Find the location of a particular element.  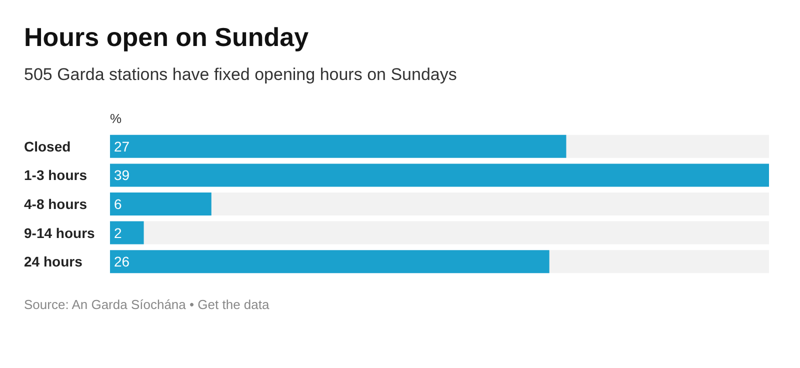

data-label: 39 is located at coordinates (122, 175).